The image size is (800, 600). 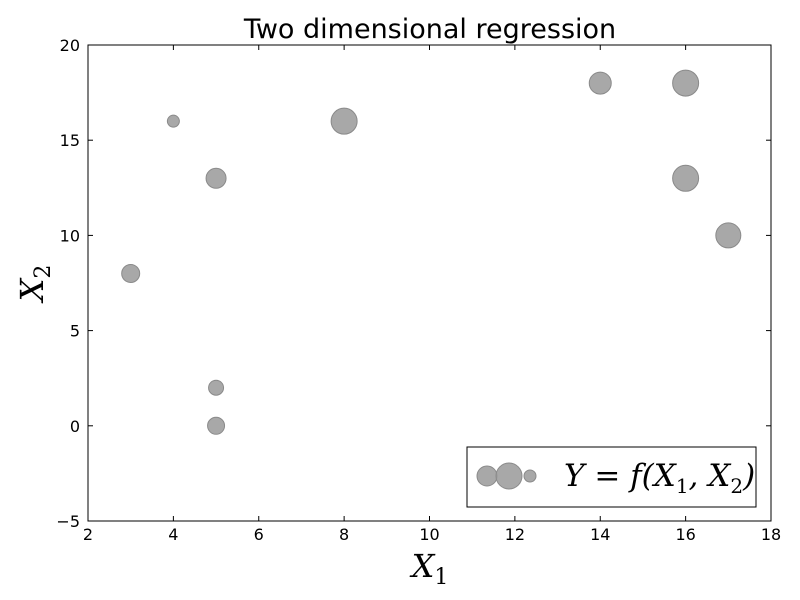 I want to click on x-axis-label-subscript: 1, so click(x=441, y=577).